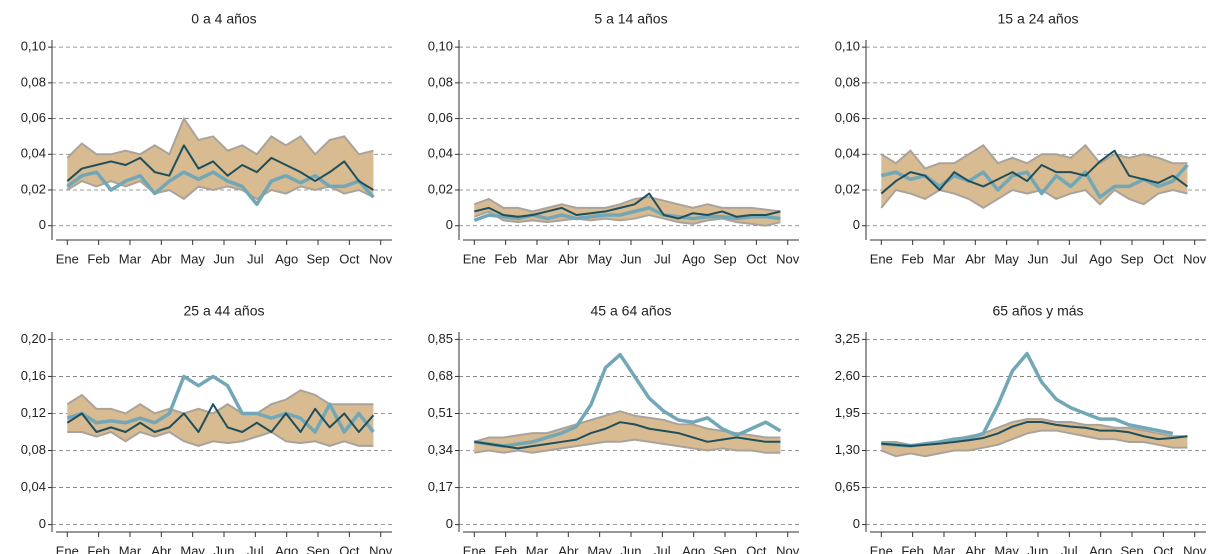 Image resolution: width=1219 pixels, height=554 pixels. Describe the element at coordinates (440, 338) in the screenshot. I see `y-tick-label: 0,85` at that location.